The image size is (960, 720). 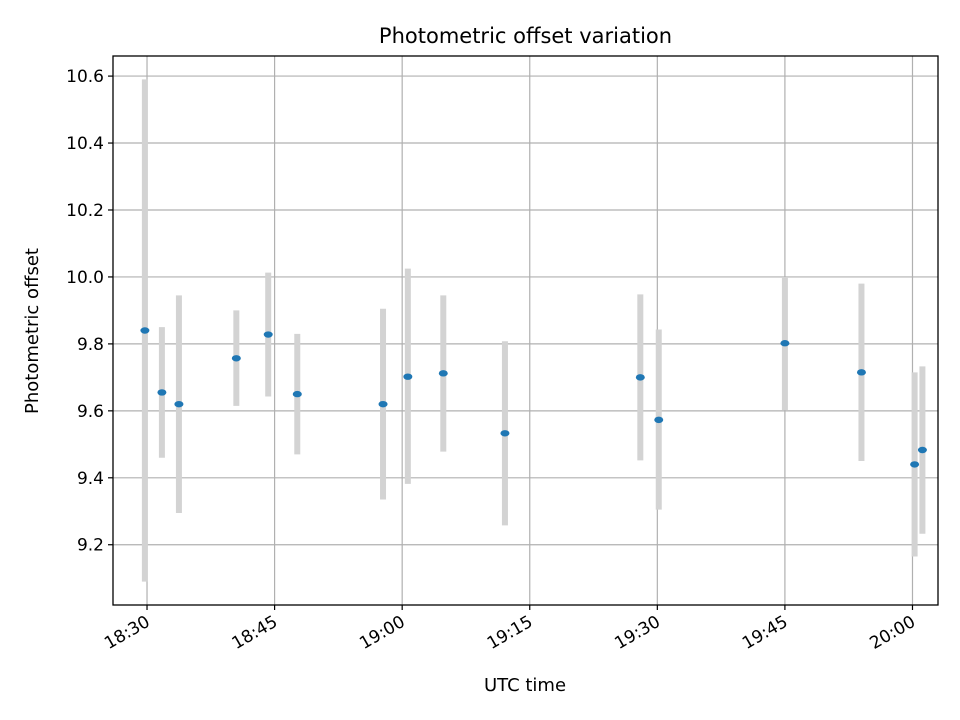 I want to click on y-tick-label: 10.6, so click(x=85, y=77).